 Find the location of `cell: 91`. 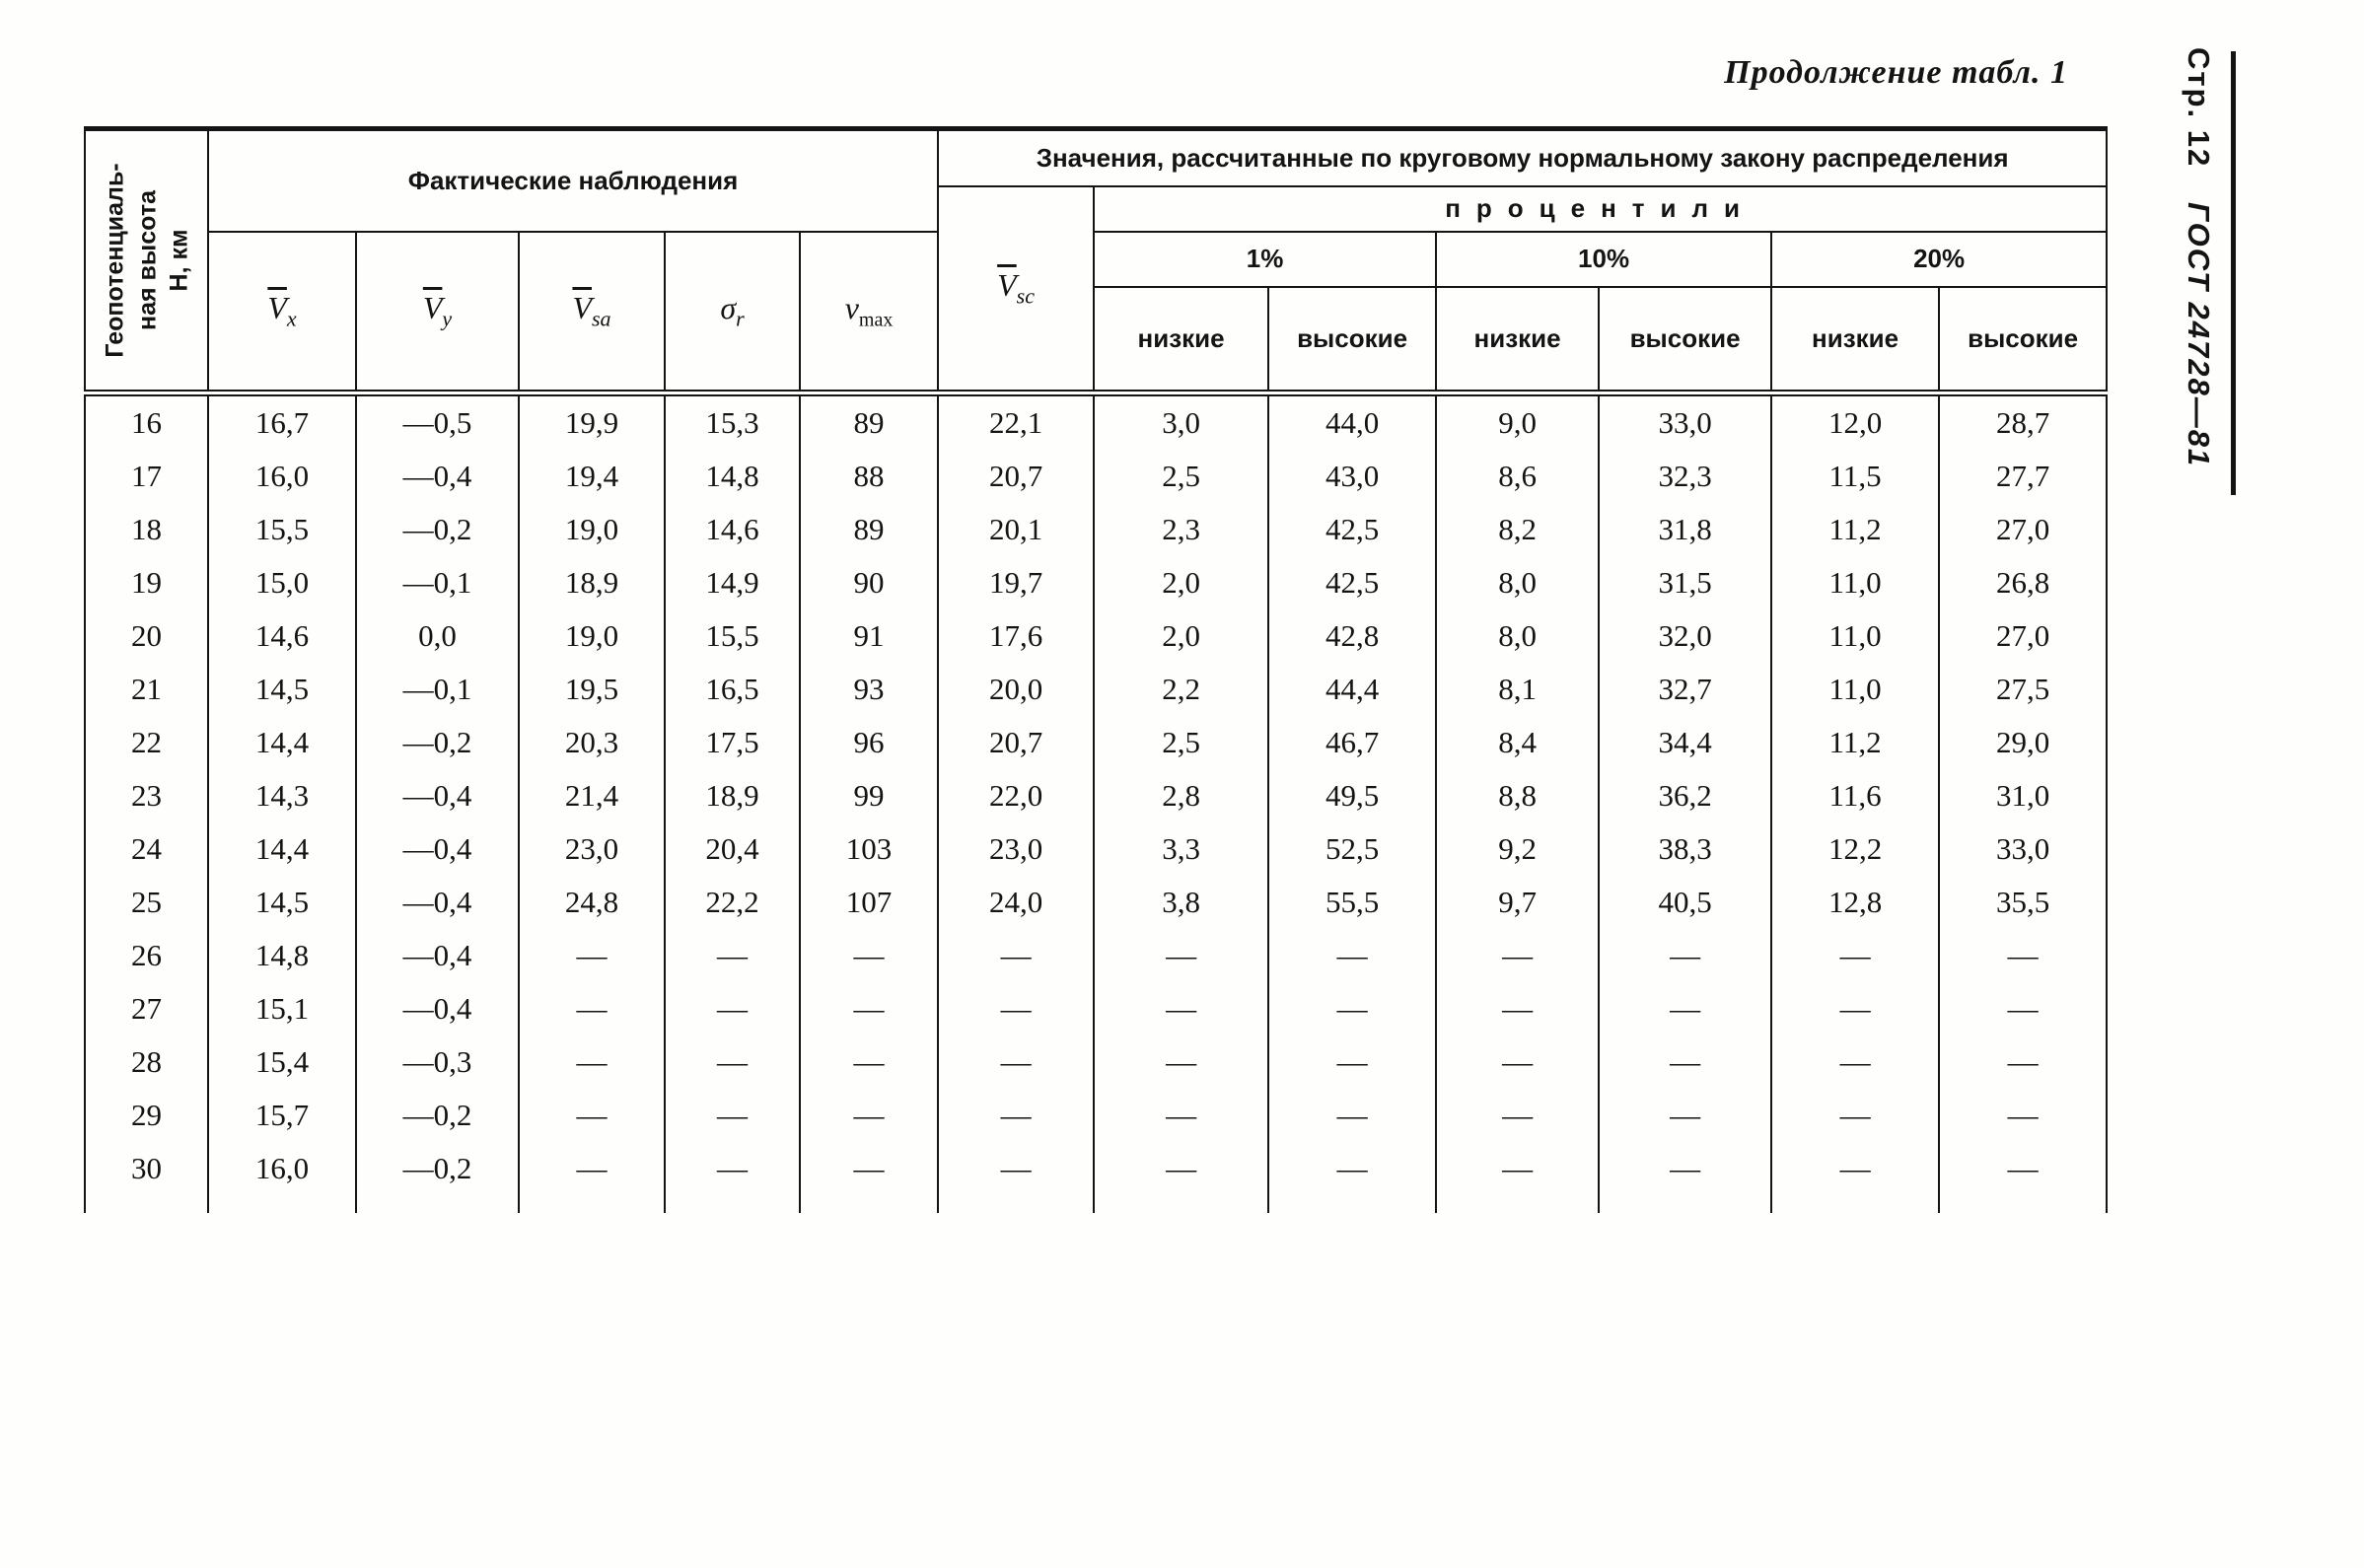

cell: 91 is located at coordinates (869, 636).